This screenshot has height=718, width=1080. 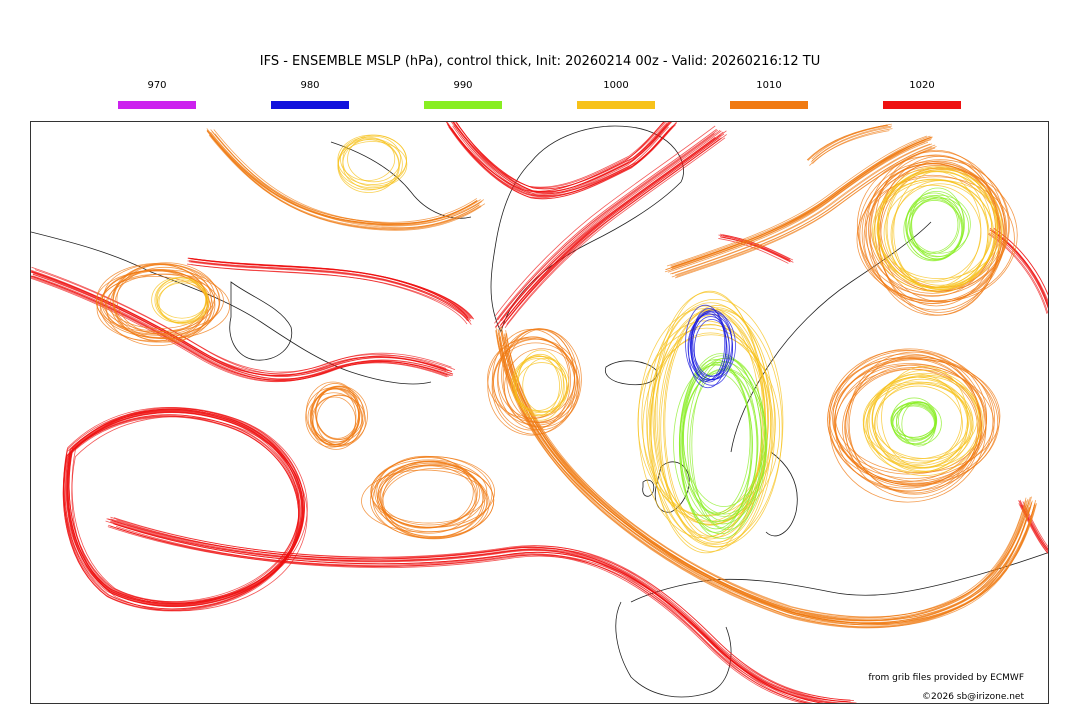 What do you see at coordinates (922, 85) in the screenshot?
I see `legend-label: 1020` at bounding box center [922, 85].